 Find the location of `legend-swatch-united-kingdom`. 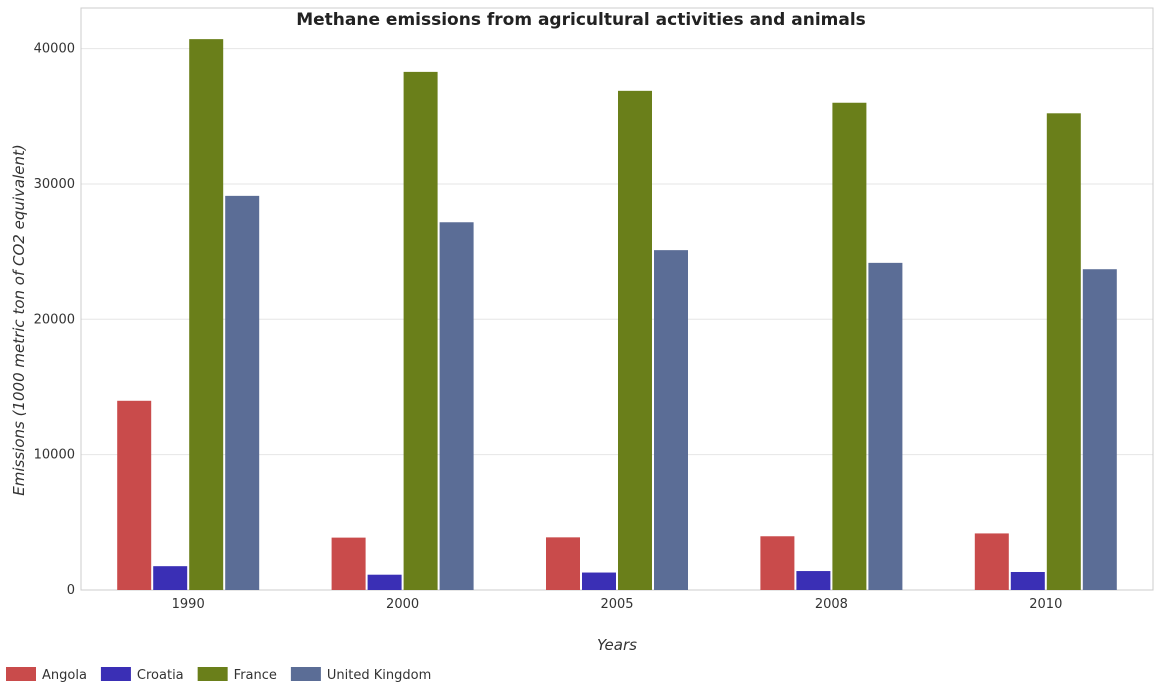

legend-swatch-united-kingdom is located at coordinates (305, 674).